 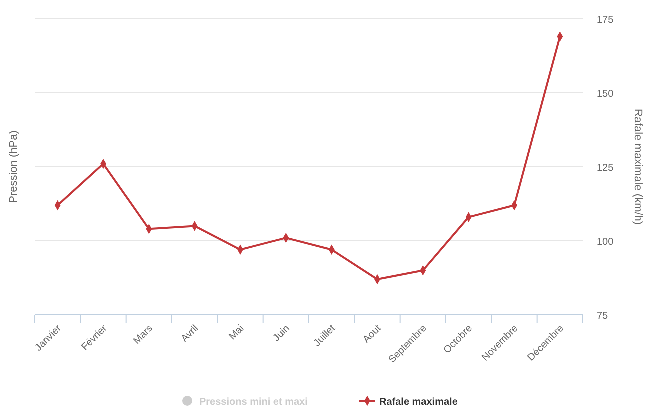 I want to click on legend-label: Rafale maximale, so click(x=419, y=402).